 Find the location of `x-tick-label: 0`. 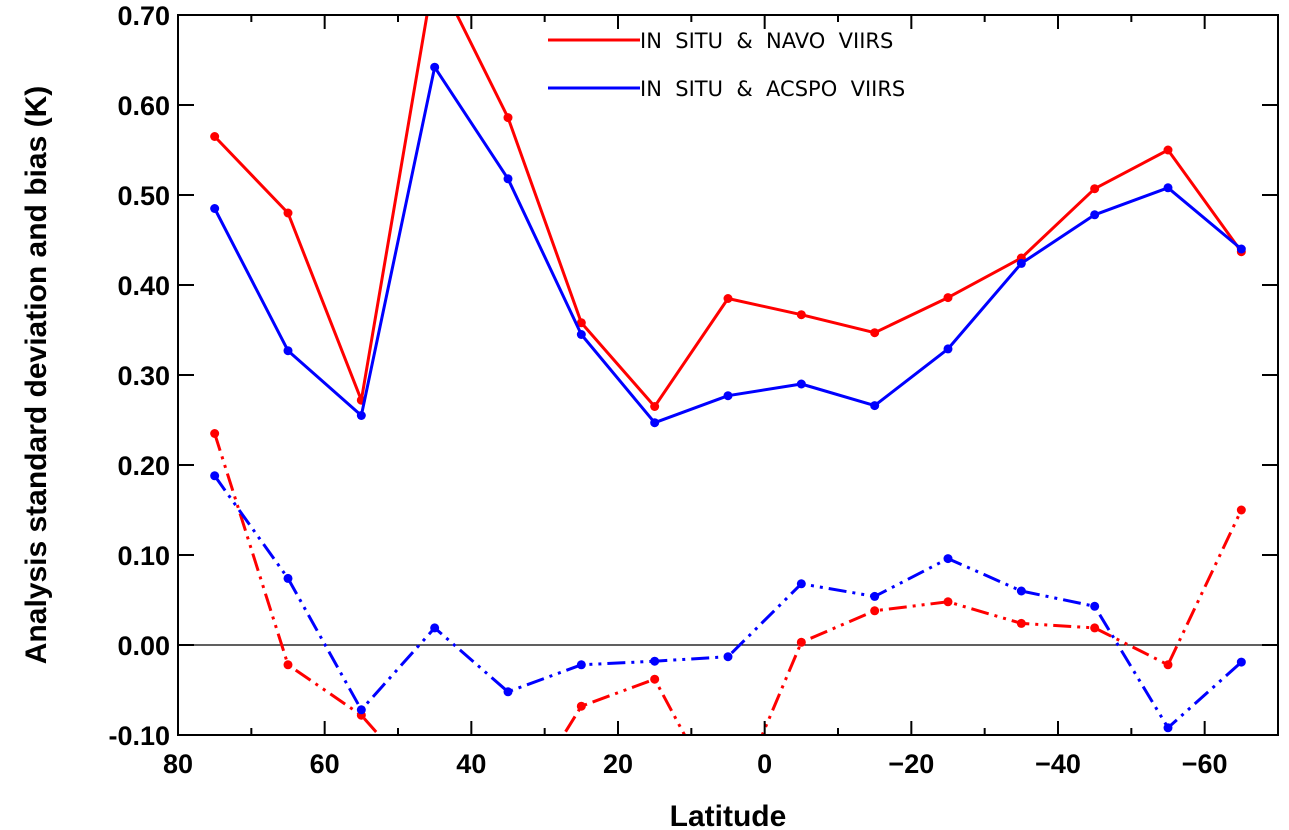

x-tick-label: 0 is located at coordinates (764, 764).